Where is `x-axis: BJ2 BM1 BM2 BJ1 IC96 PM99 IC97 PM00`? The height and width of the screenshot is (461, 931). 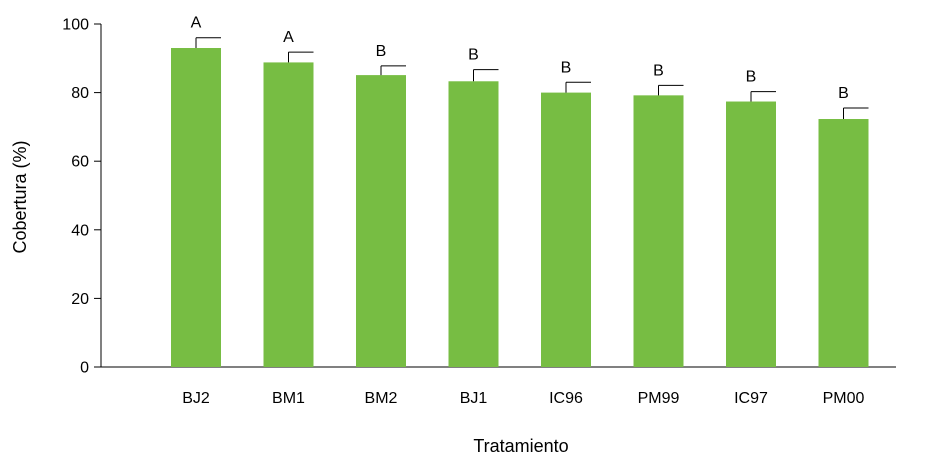
x-axis: BJ2 BM1 BM2 BJ1 IC96 PM99 IC97 PM00 is located at coordinates (498, 386).